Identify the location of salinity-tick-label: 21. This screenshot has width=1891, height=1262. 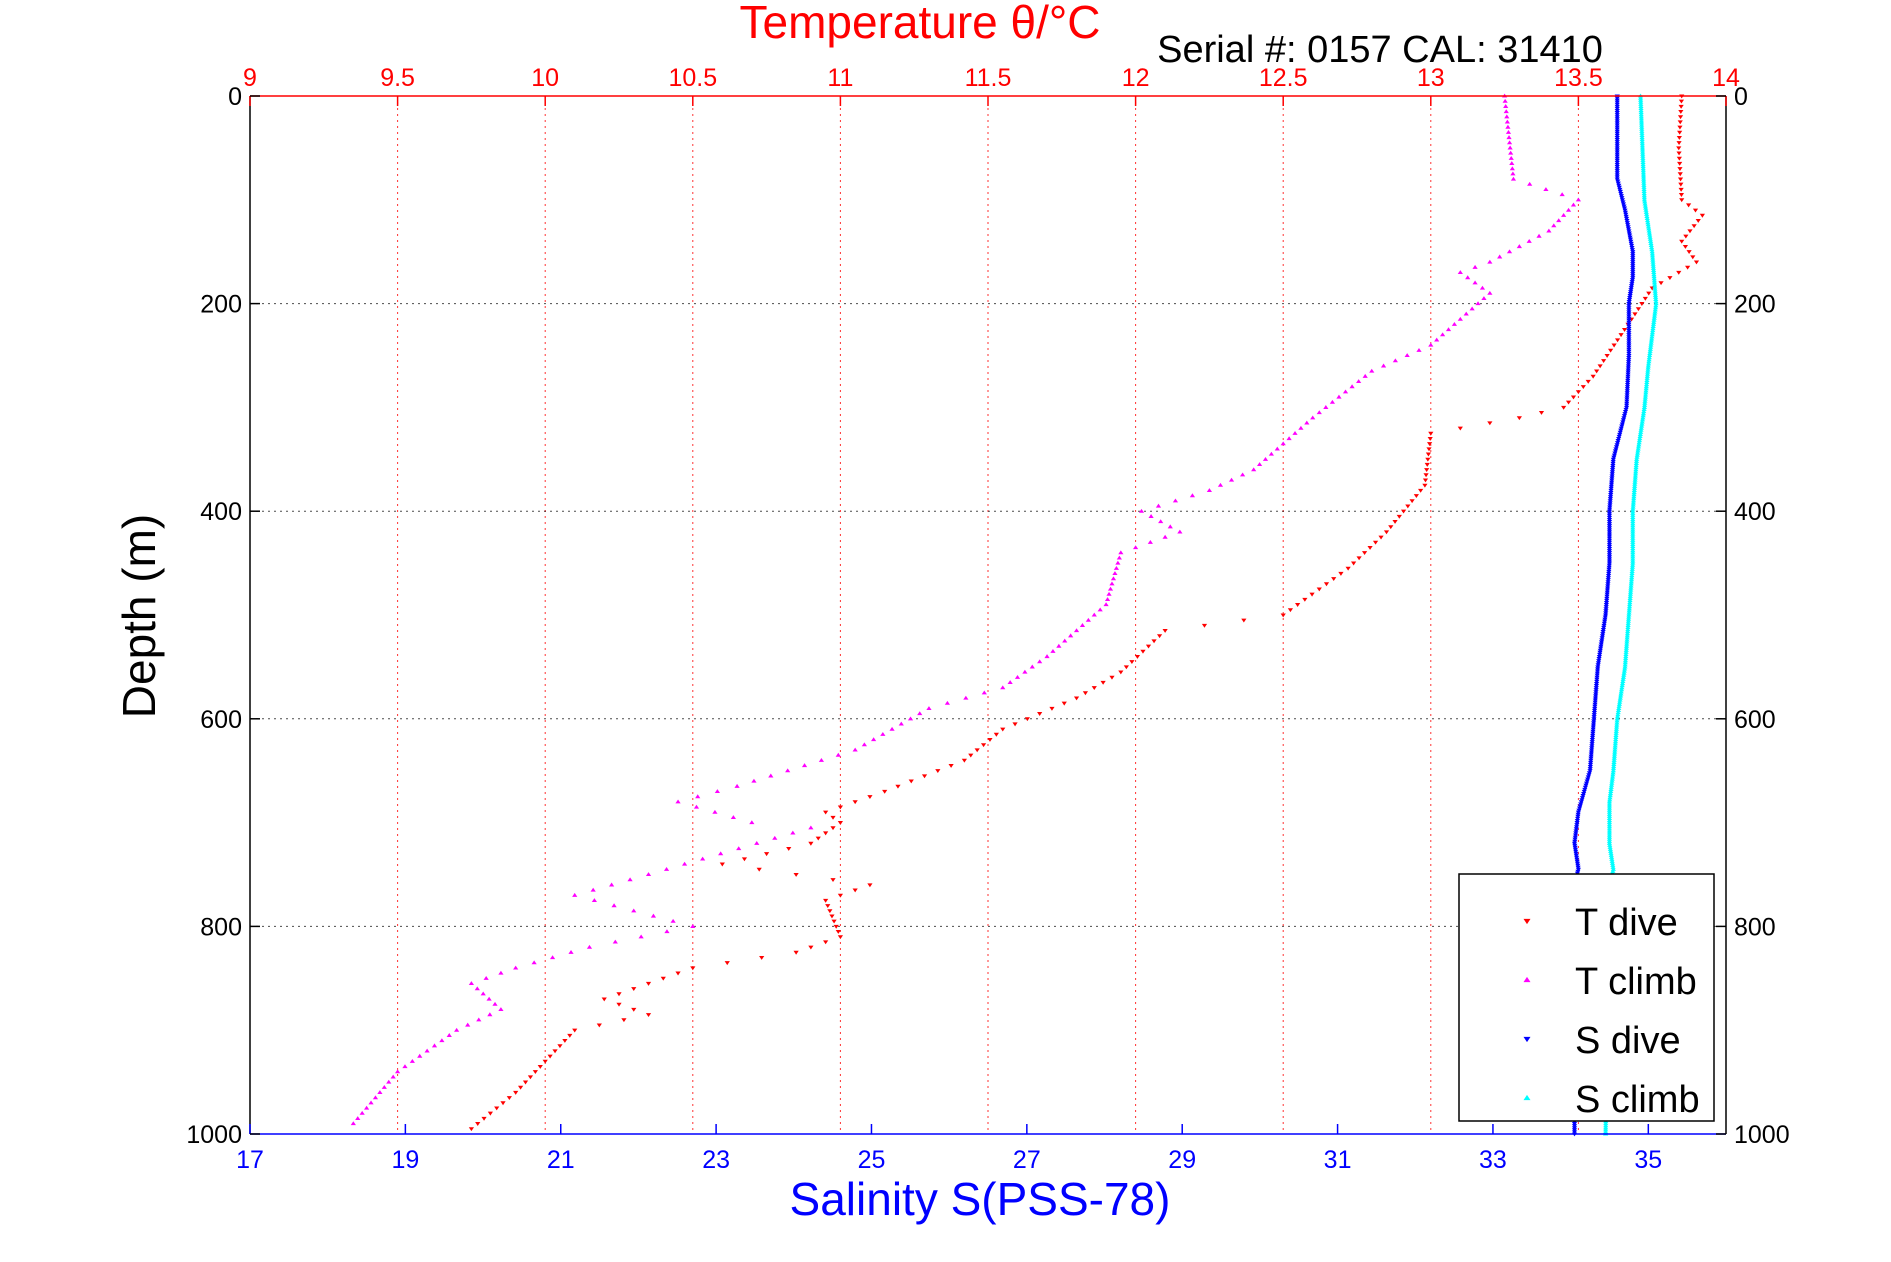
(561, 1160).